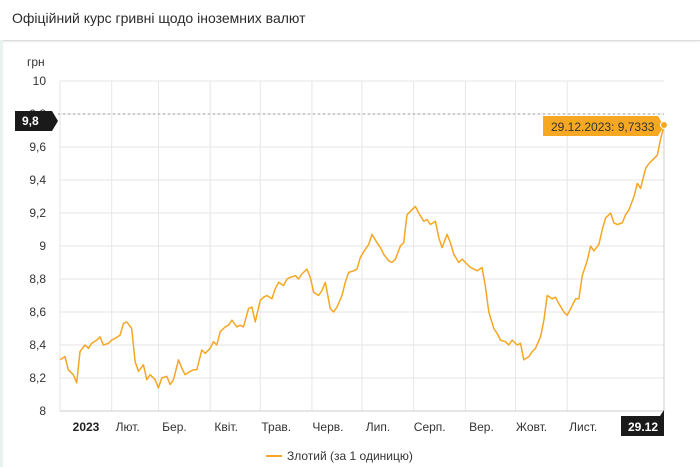 The width and height of the screenshot is (700, 467). I want to click on x-tick-label: Лют., so click(128, 427).